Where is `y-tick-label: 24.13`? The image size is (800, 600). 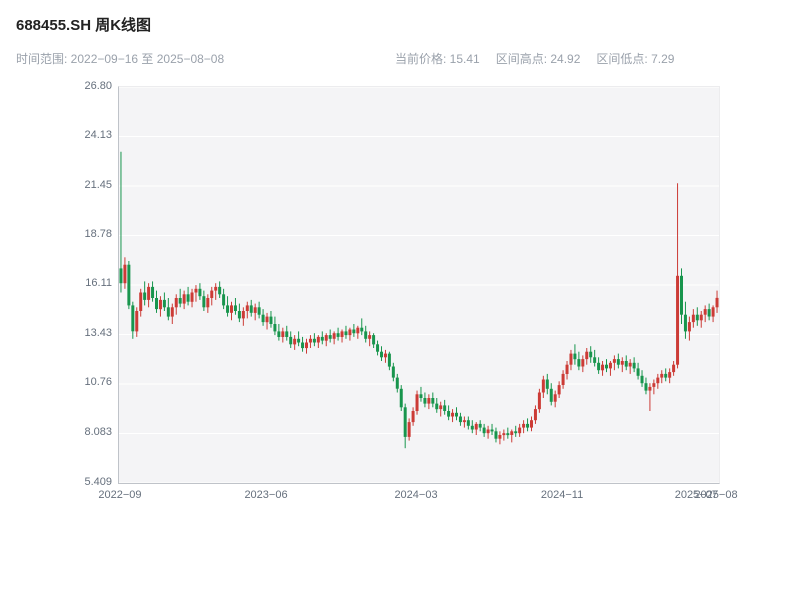
y-tick-label: 24.13 is located at coordinates (98, 135).